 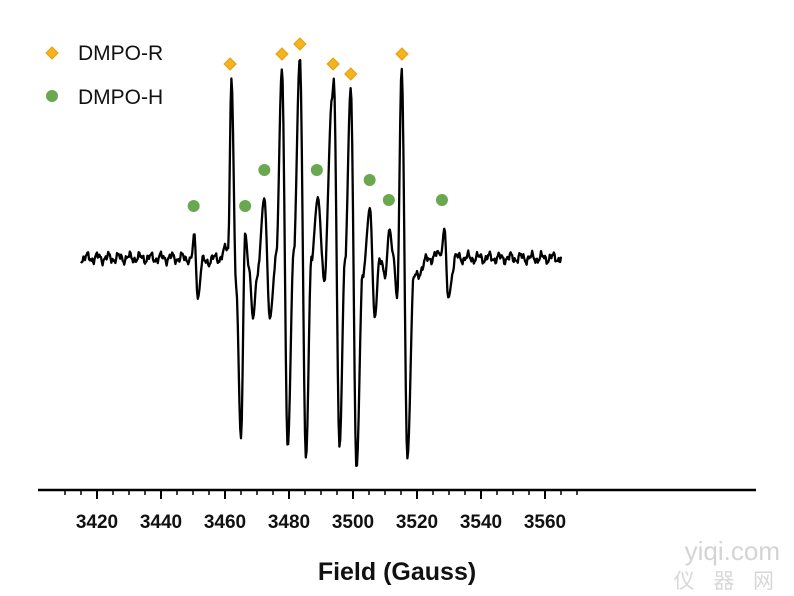 I want to click on watermark: yiqi.com 仪 器 网, so click(x=727, y=564).